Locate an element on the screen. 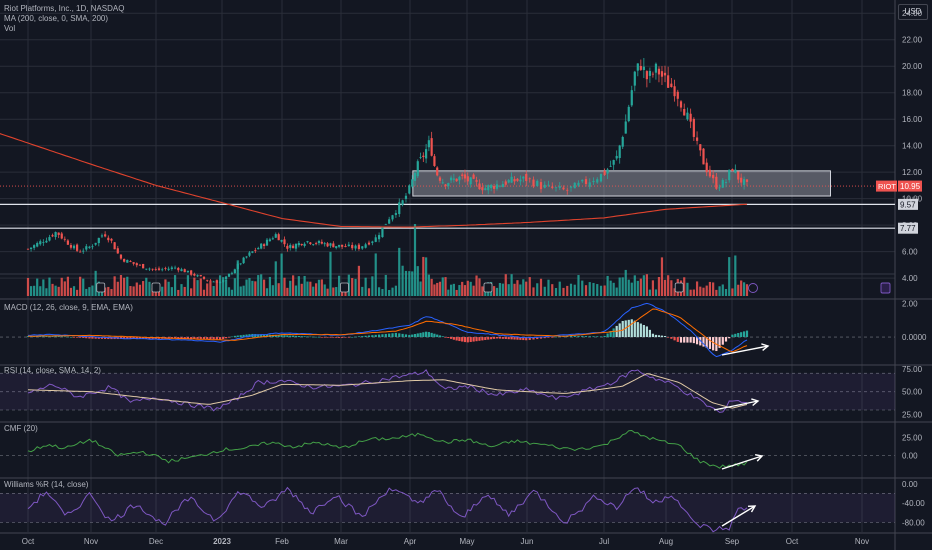 The height and width of the screenshot is (550, 932). x-axis-label: Feb is located at coordinates (282, 541).